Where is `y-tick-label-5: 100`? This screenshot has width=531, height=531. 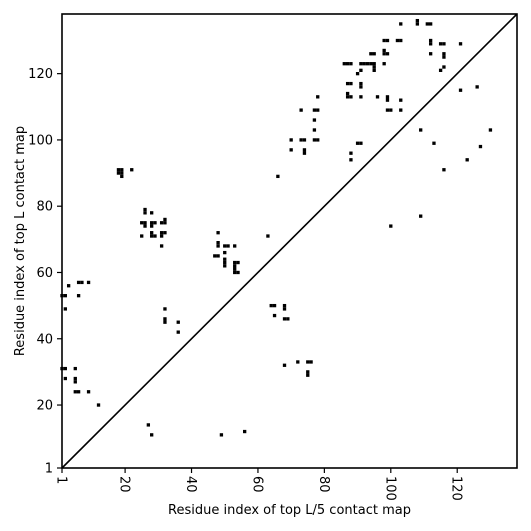
y-tick-label-5: 100 is located at coordinates (40, 140).